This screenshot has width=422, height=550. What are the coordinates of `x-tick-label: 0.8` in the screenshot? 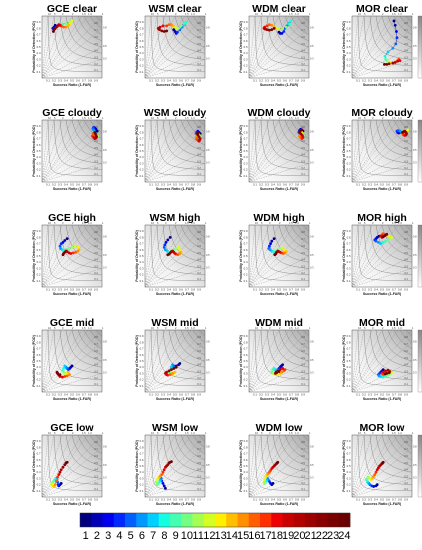 It's located at (90, 81).